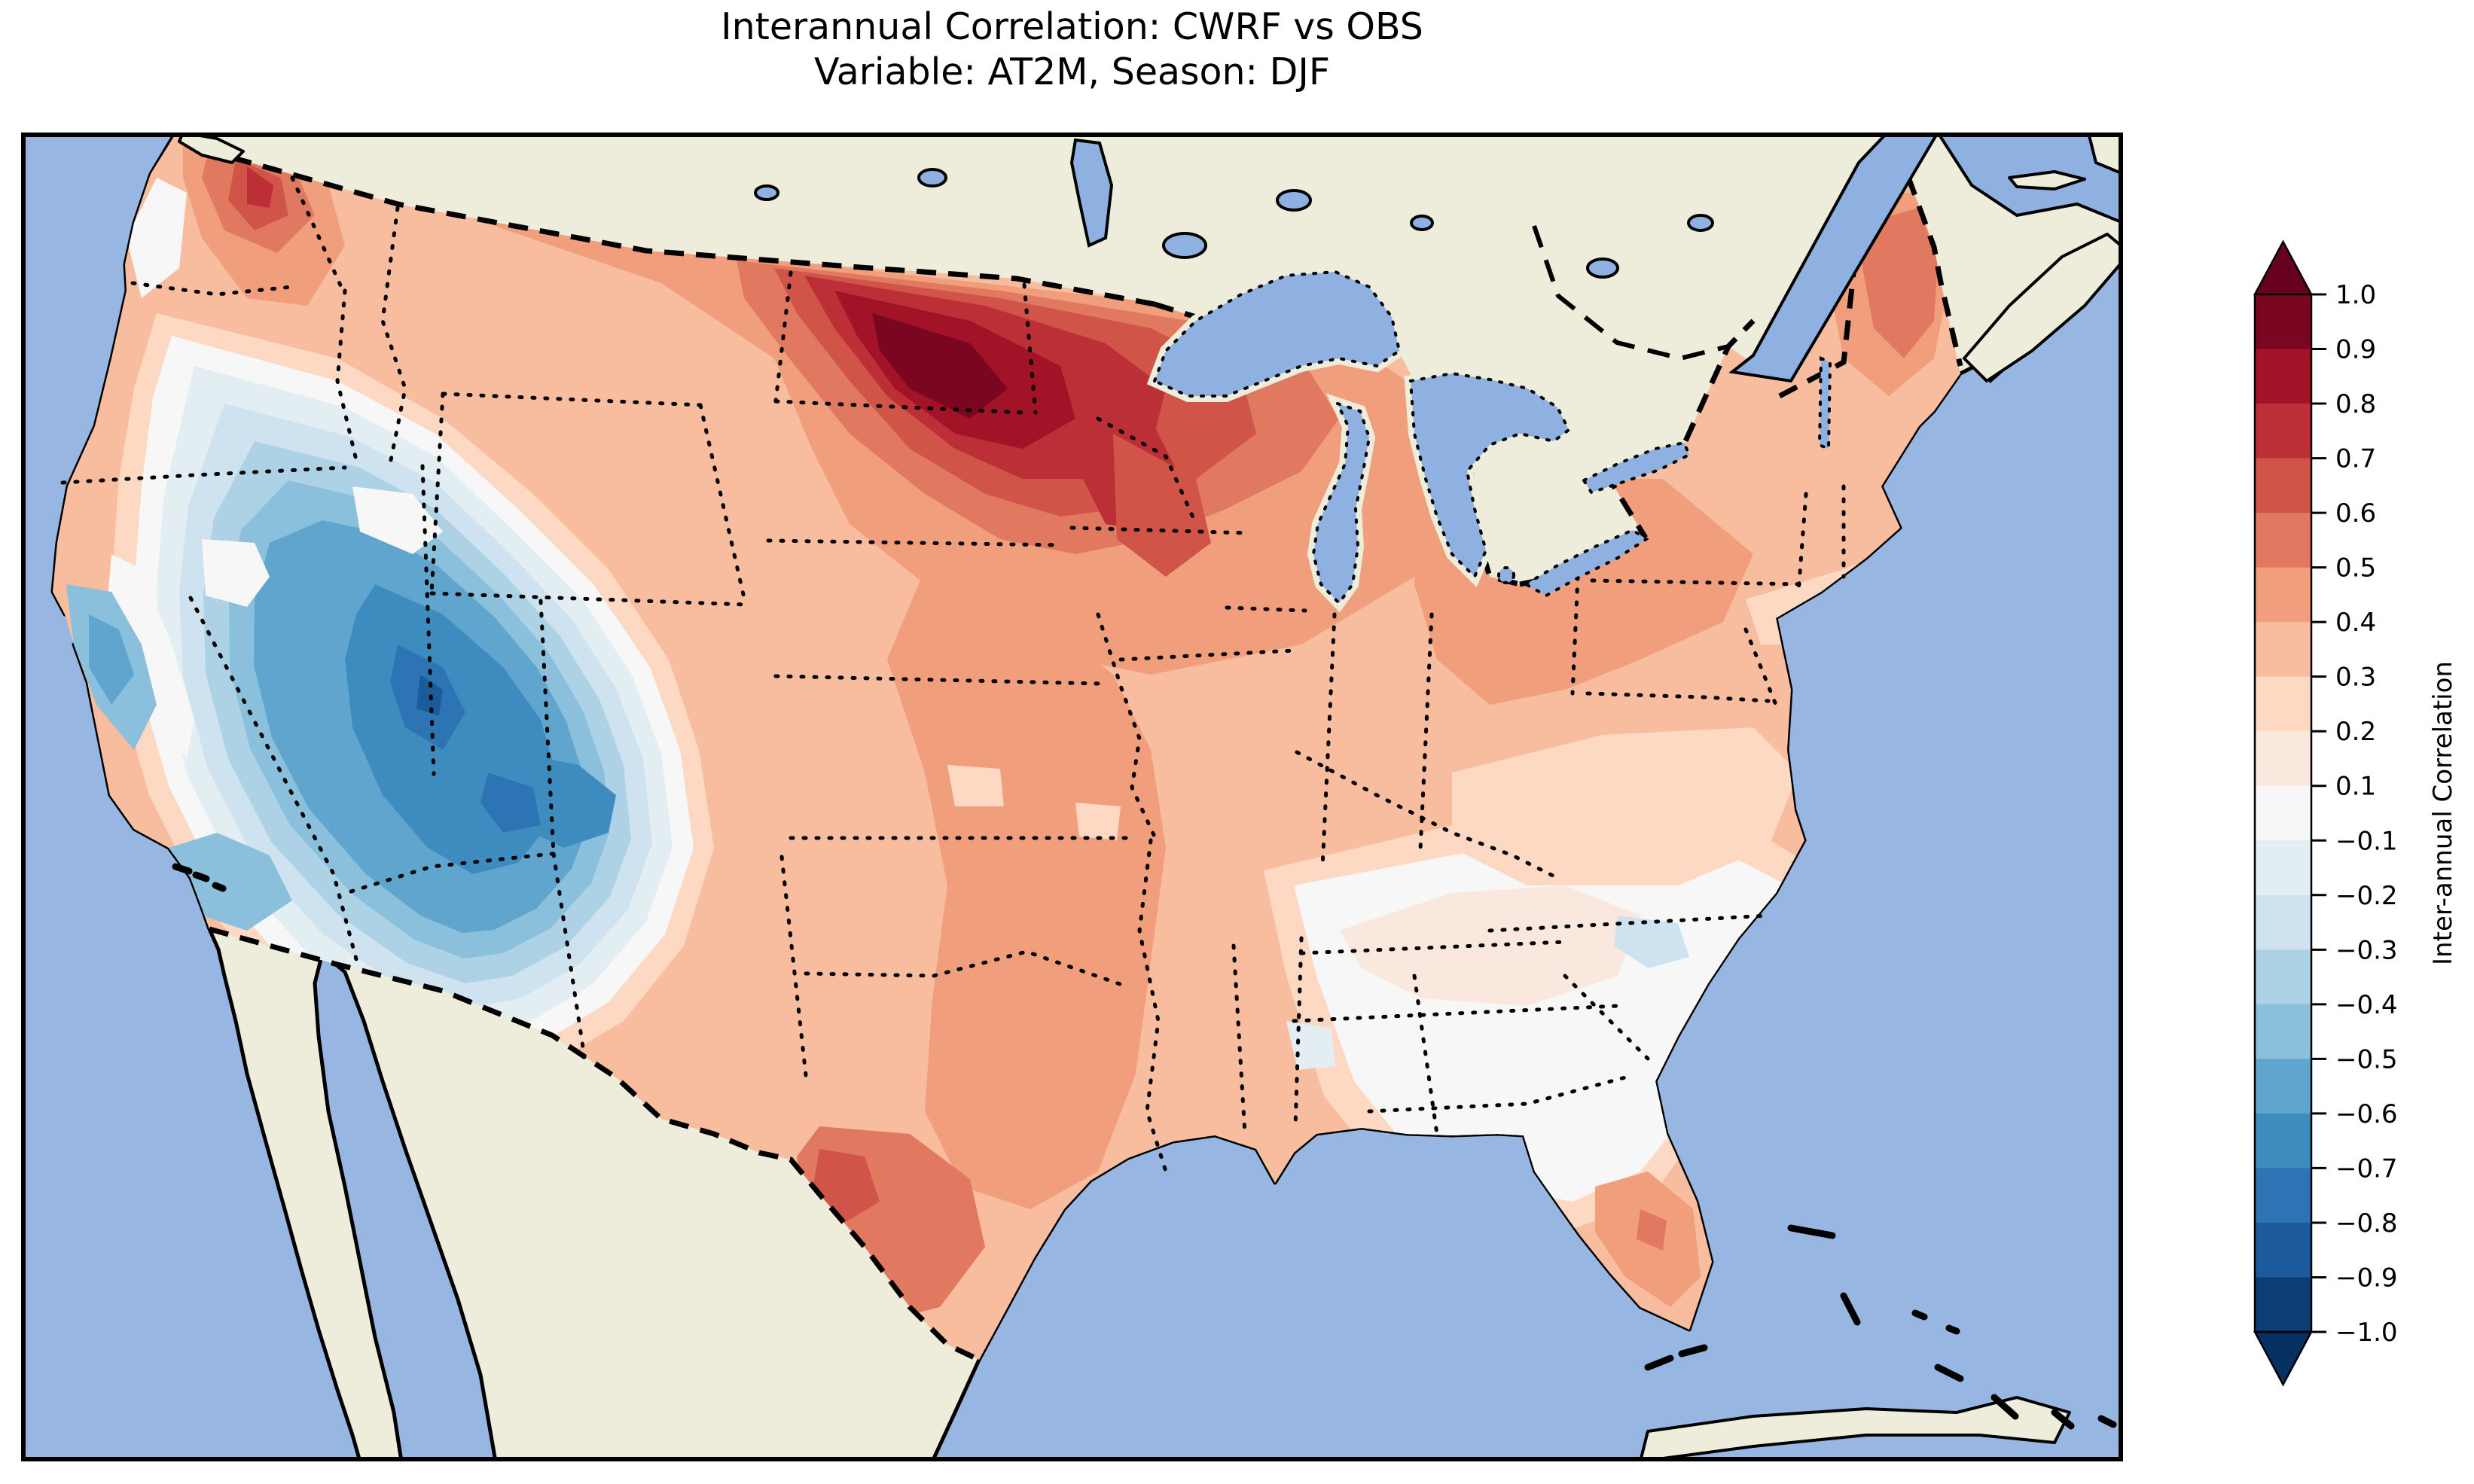 The image size is (2474, 1484). I want to click on lake-superior, so click(1277, 334).